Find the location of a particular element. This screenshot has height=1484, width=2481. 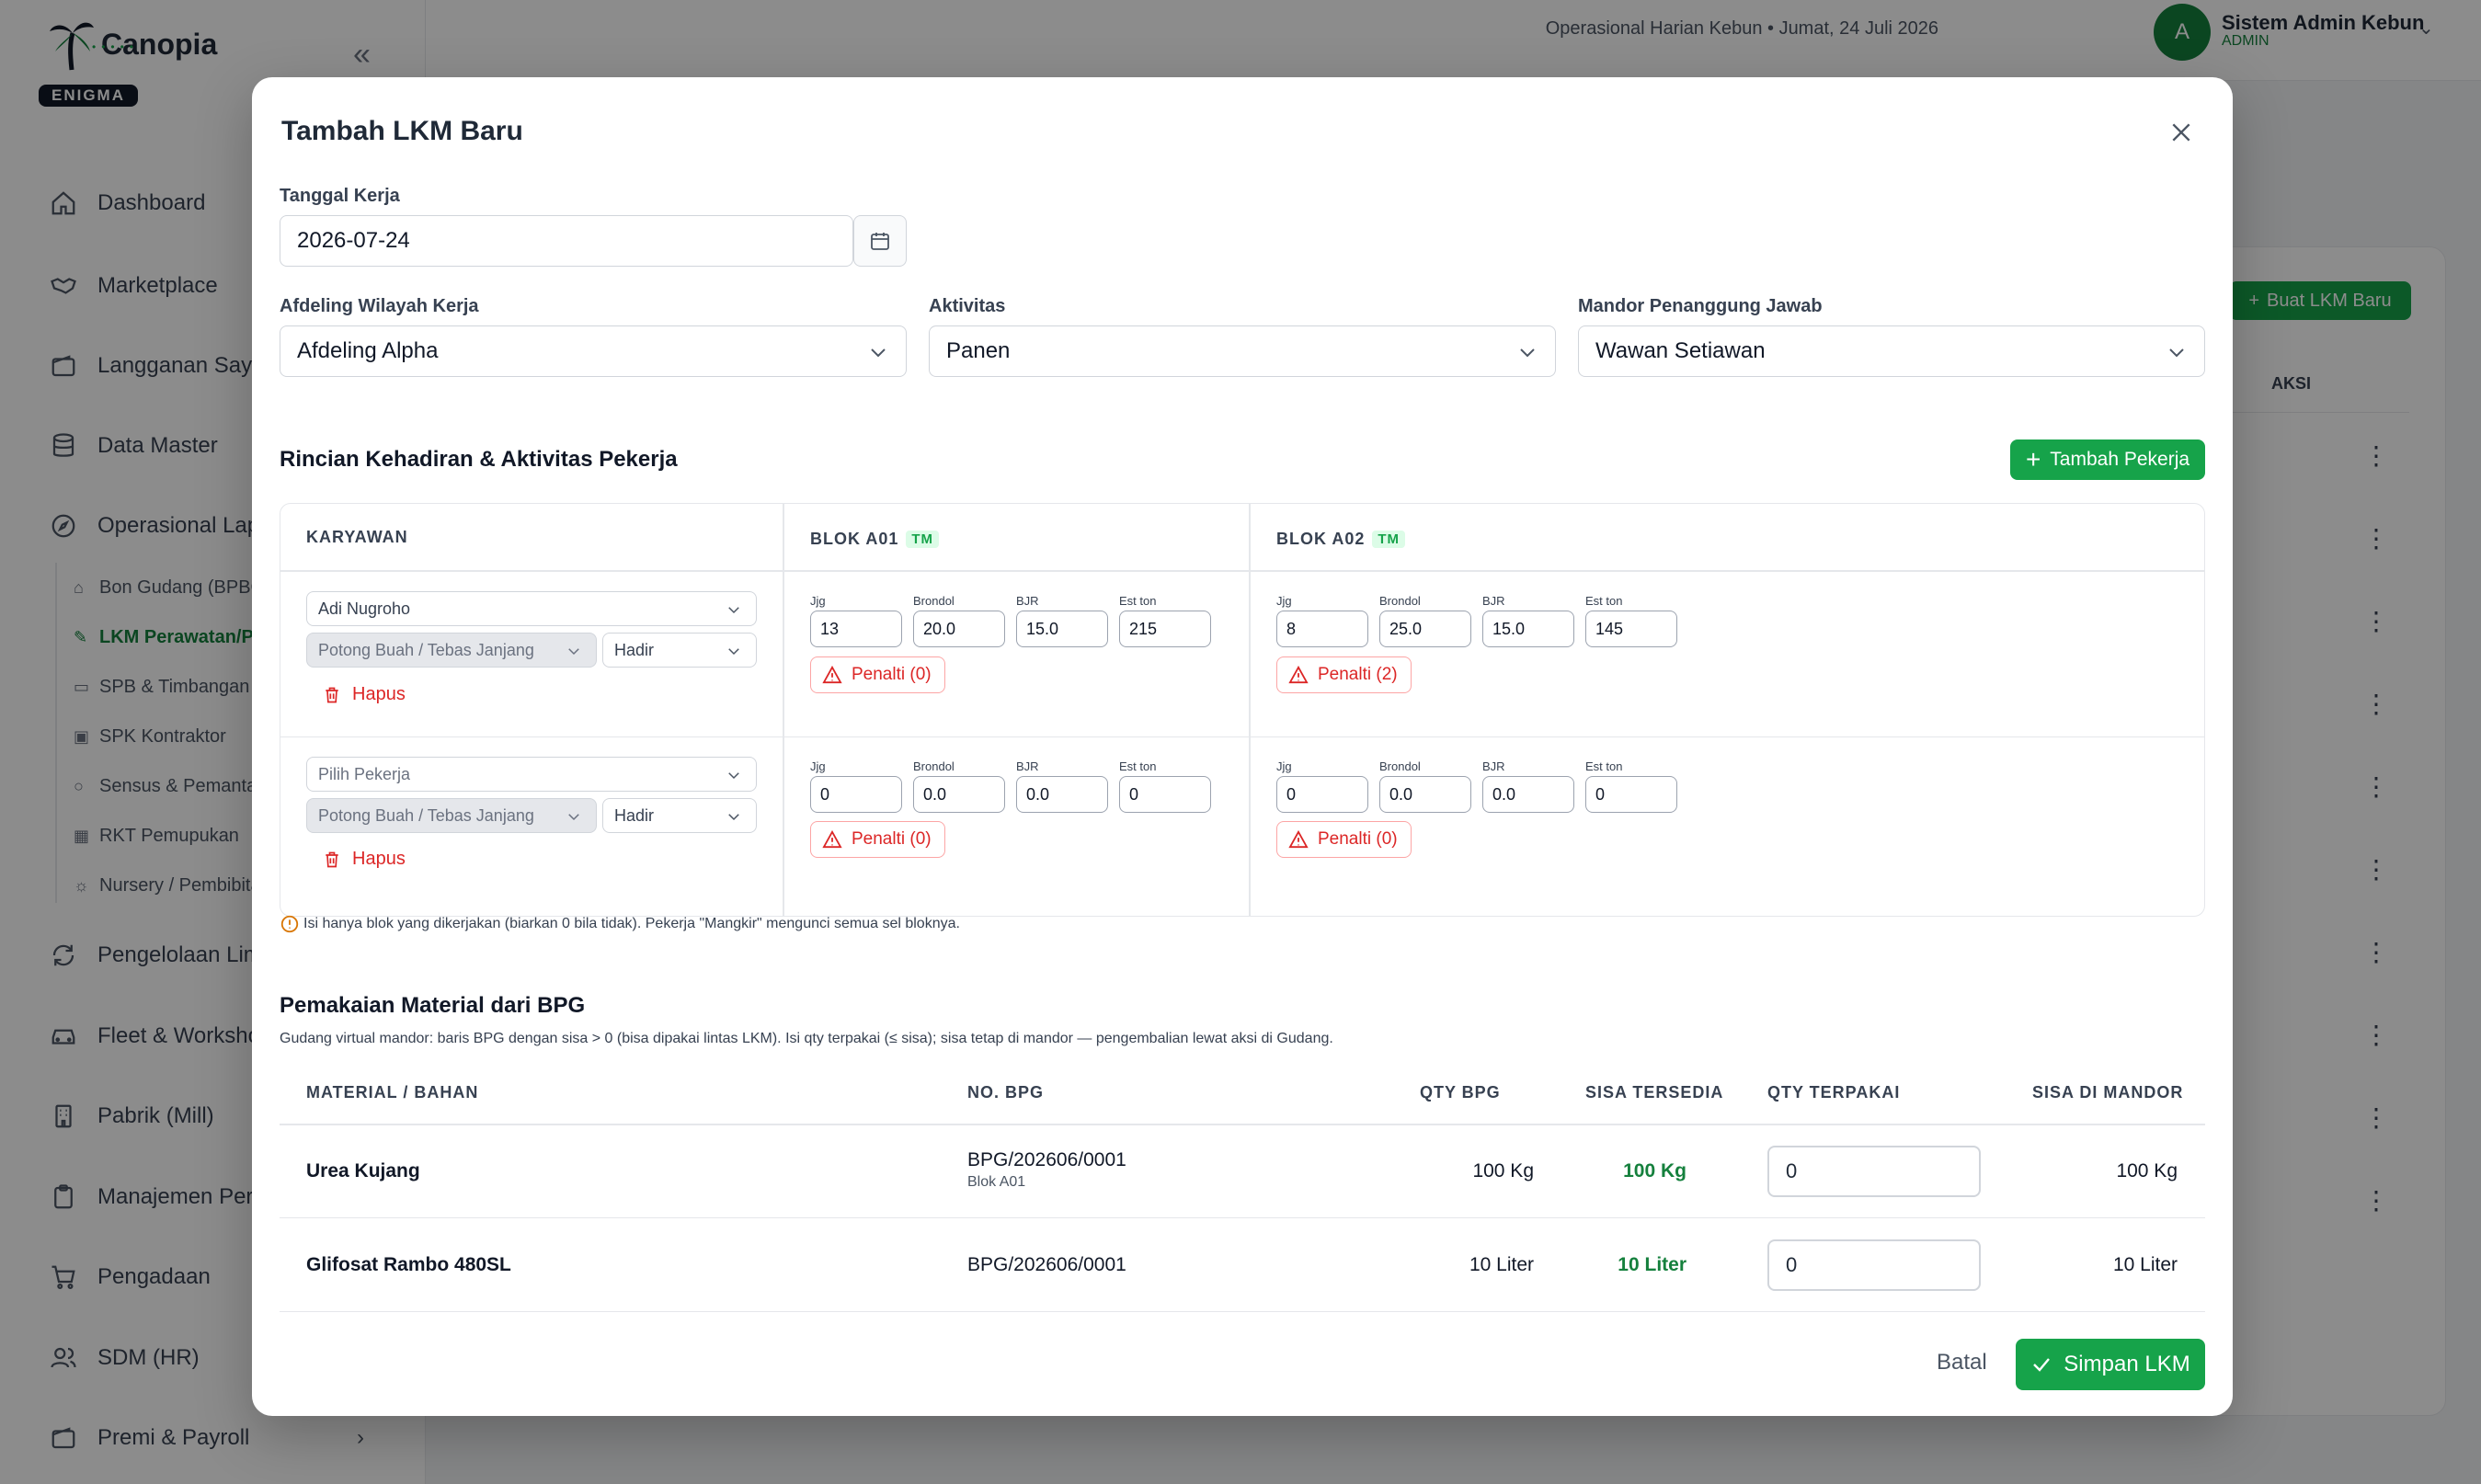

worker-select: Adi Nugroho is located at coordinates (531, 608).